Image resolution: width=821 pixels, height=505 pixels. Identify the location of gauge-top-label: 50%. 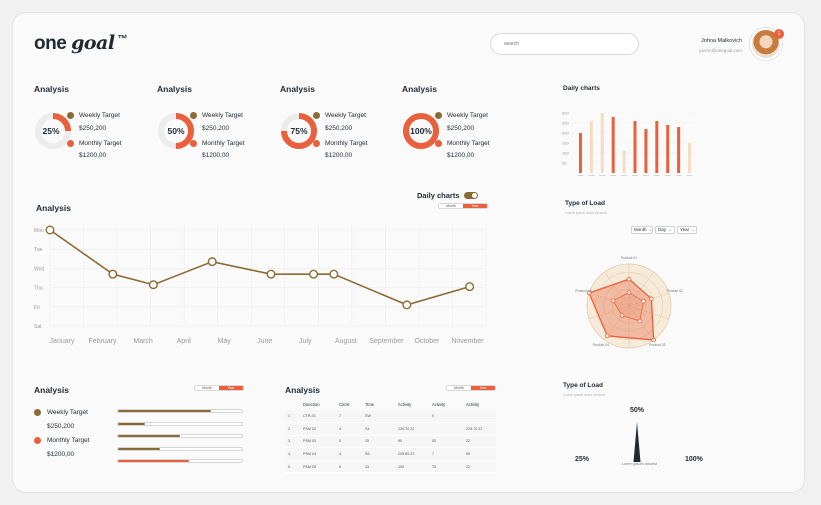
(637, 410).